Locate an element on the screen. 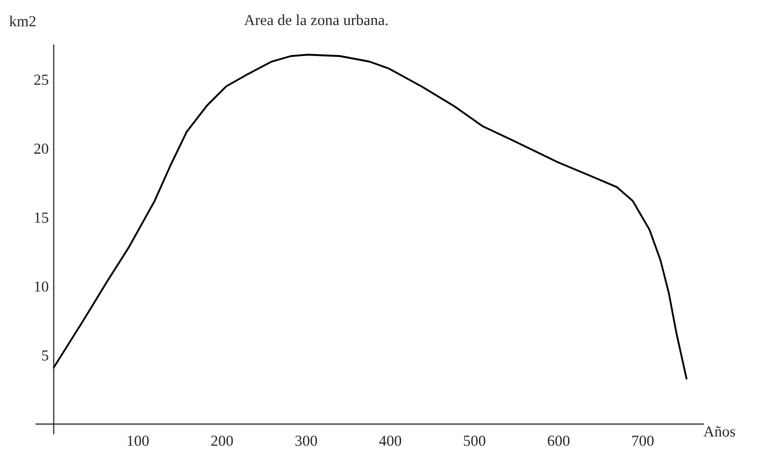 This screenshot has width=767, height=474. x-tick-label: 500 is located at coordinates (475, 441).